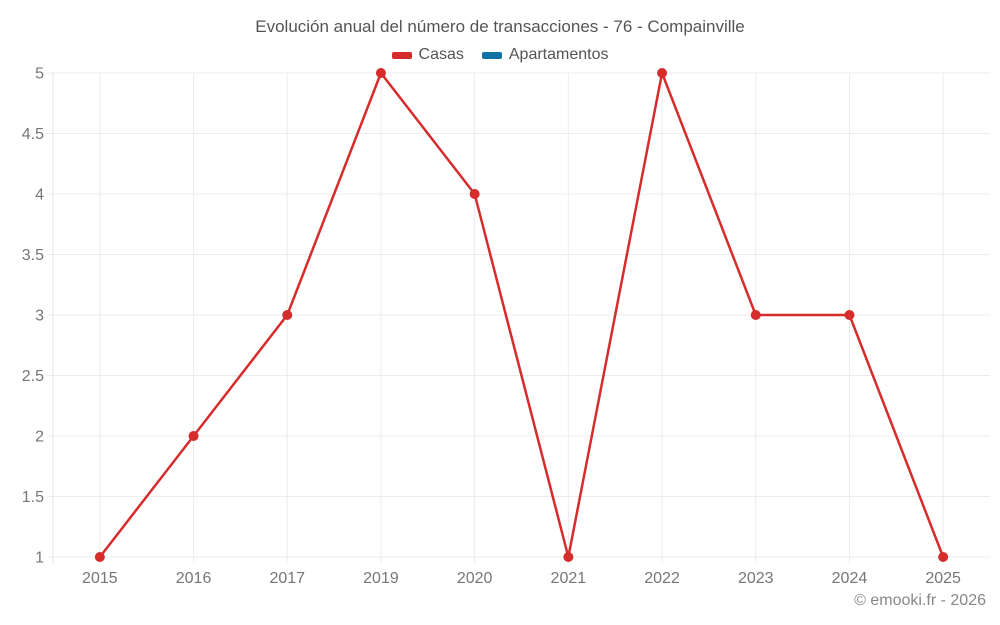 The width and height of the screenshot is (1000, 625). Describe the element at coordinates (491, 55) in the screenshot. I see `apartamentos-swatch-icon` at that location.